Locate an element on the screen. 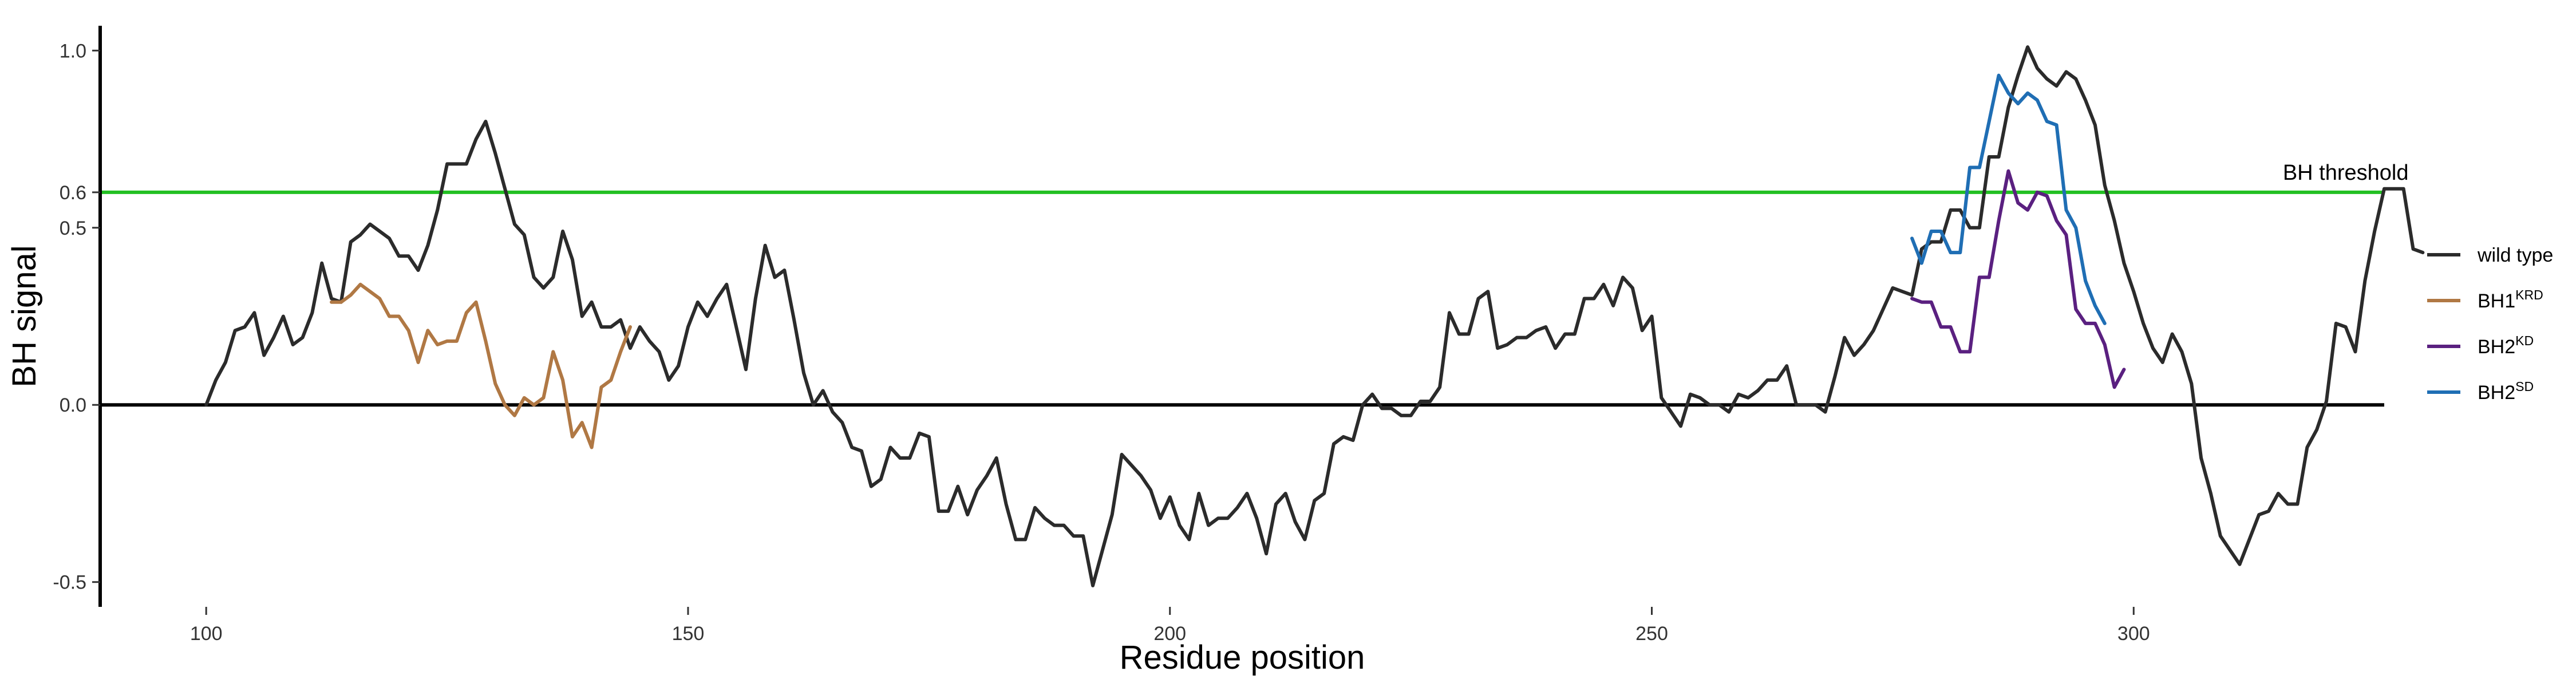 The height and width of the screenshot is (687, 2576). legend-item-wild-type: wild type is located at coordinates (2490, 255).